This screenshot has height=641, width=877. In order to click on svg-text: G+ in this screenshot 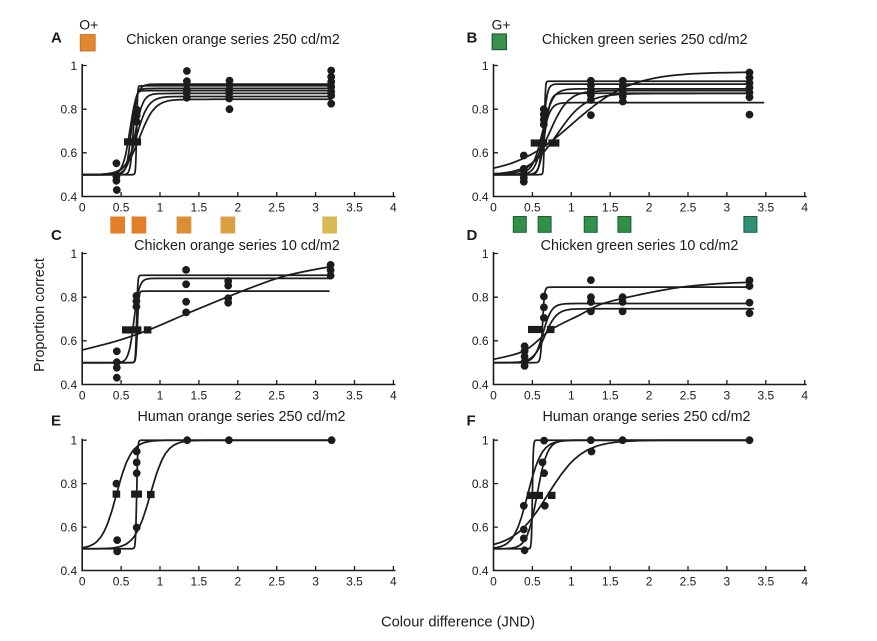, I will do `click(500, 25)`.